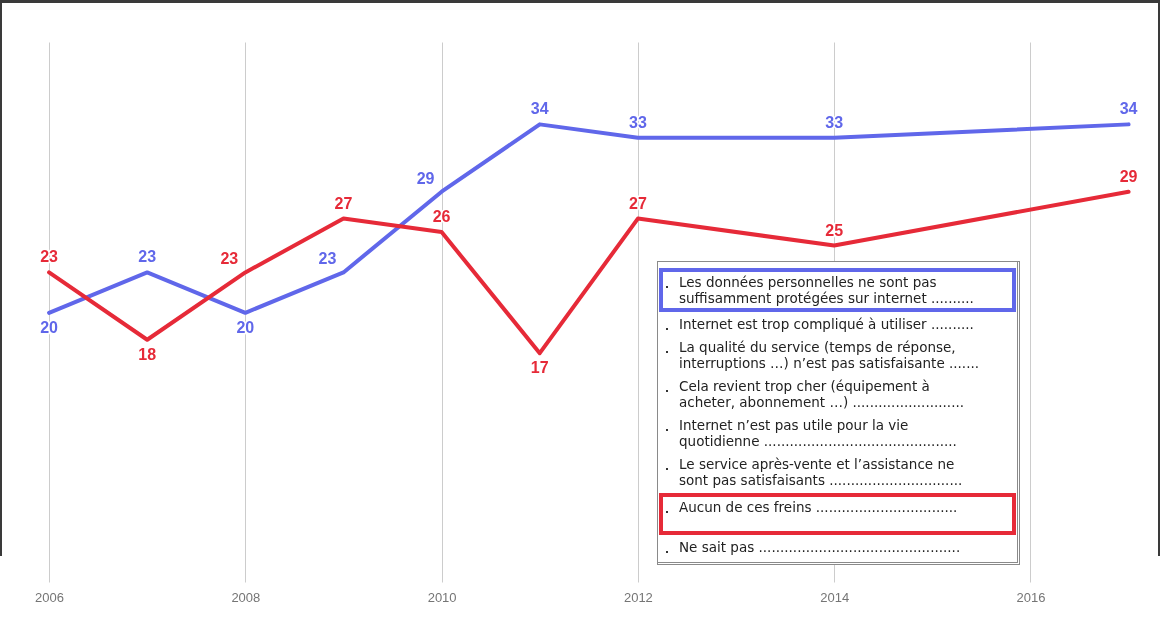 Image resolution: width=1160 pixels, height=643 pixels. Describe the element at coordinates (638, 597) in the screenshot. I see `x-tick-label: 2012` at that location.